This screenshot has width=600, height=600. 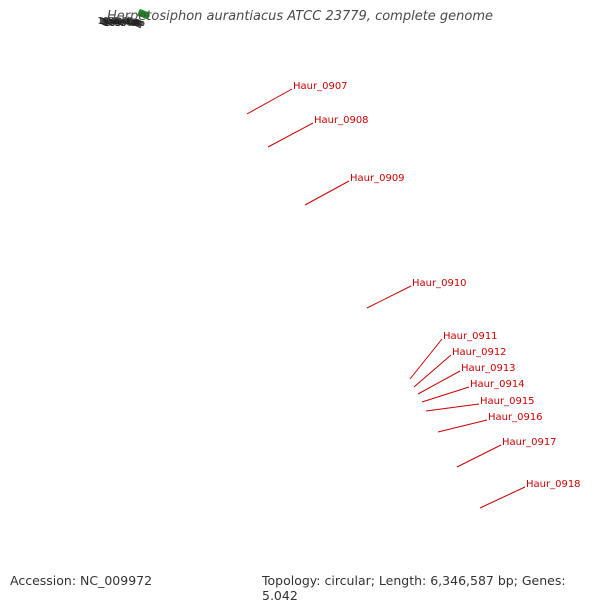 I want to click on scale-label: 1050 kbp, so click(x=118, y=21).